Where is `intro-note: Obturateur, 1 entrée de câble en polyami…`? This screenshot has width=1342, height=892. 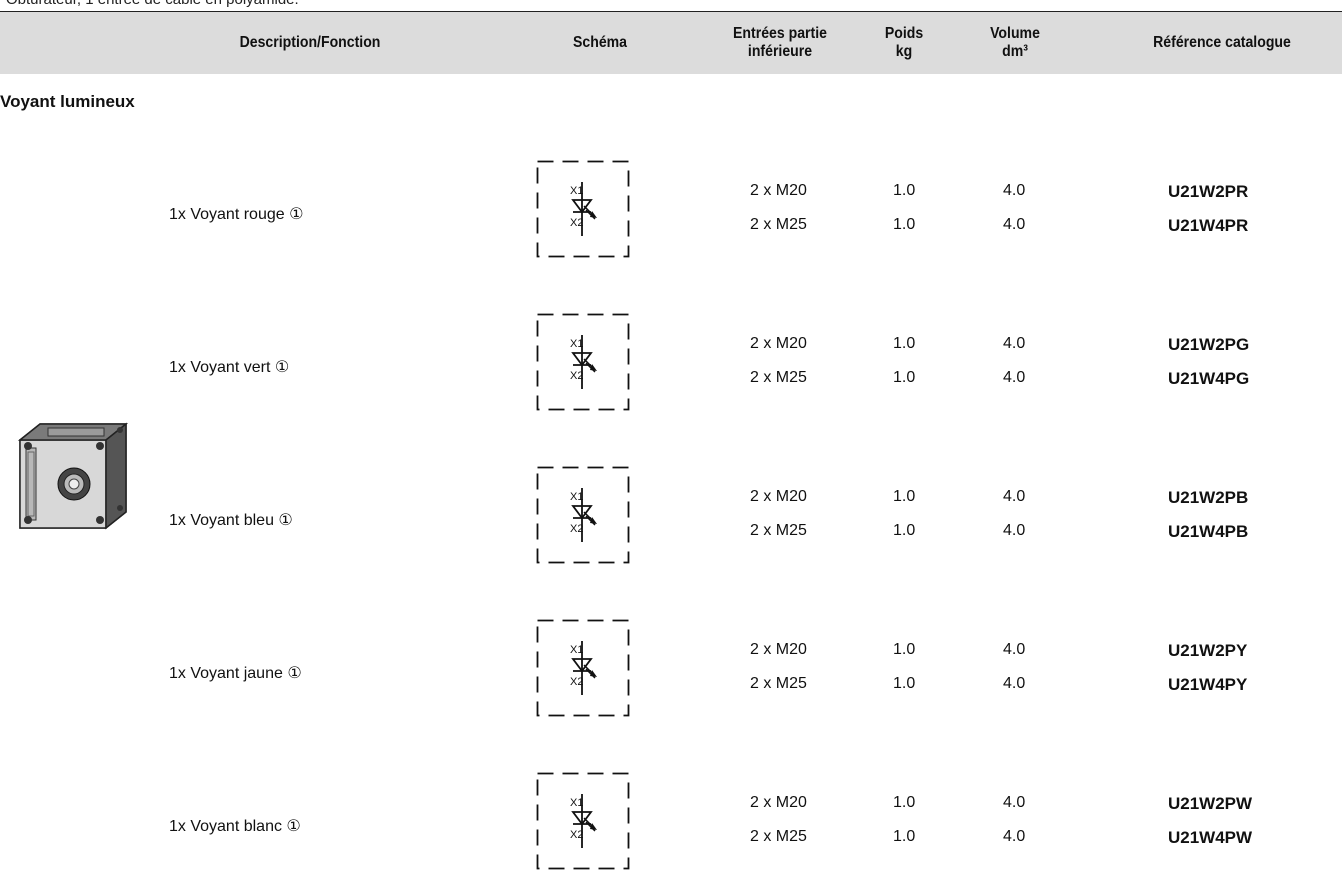
intro-note: Obturateur, 1 entrée de câble en polyami… is located at coordinates (152, 4).